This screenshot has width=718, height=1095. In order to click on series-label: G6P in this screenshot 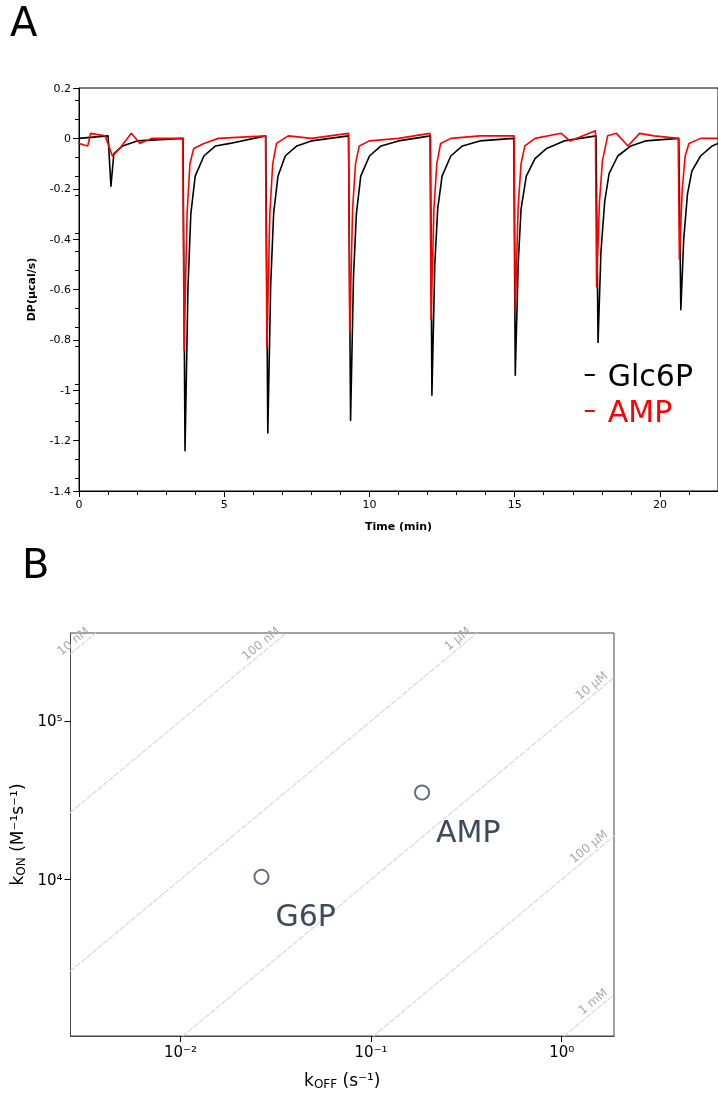, I will do `click(305, 916)`.